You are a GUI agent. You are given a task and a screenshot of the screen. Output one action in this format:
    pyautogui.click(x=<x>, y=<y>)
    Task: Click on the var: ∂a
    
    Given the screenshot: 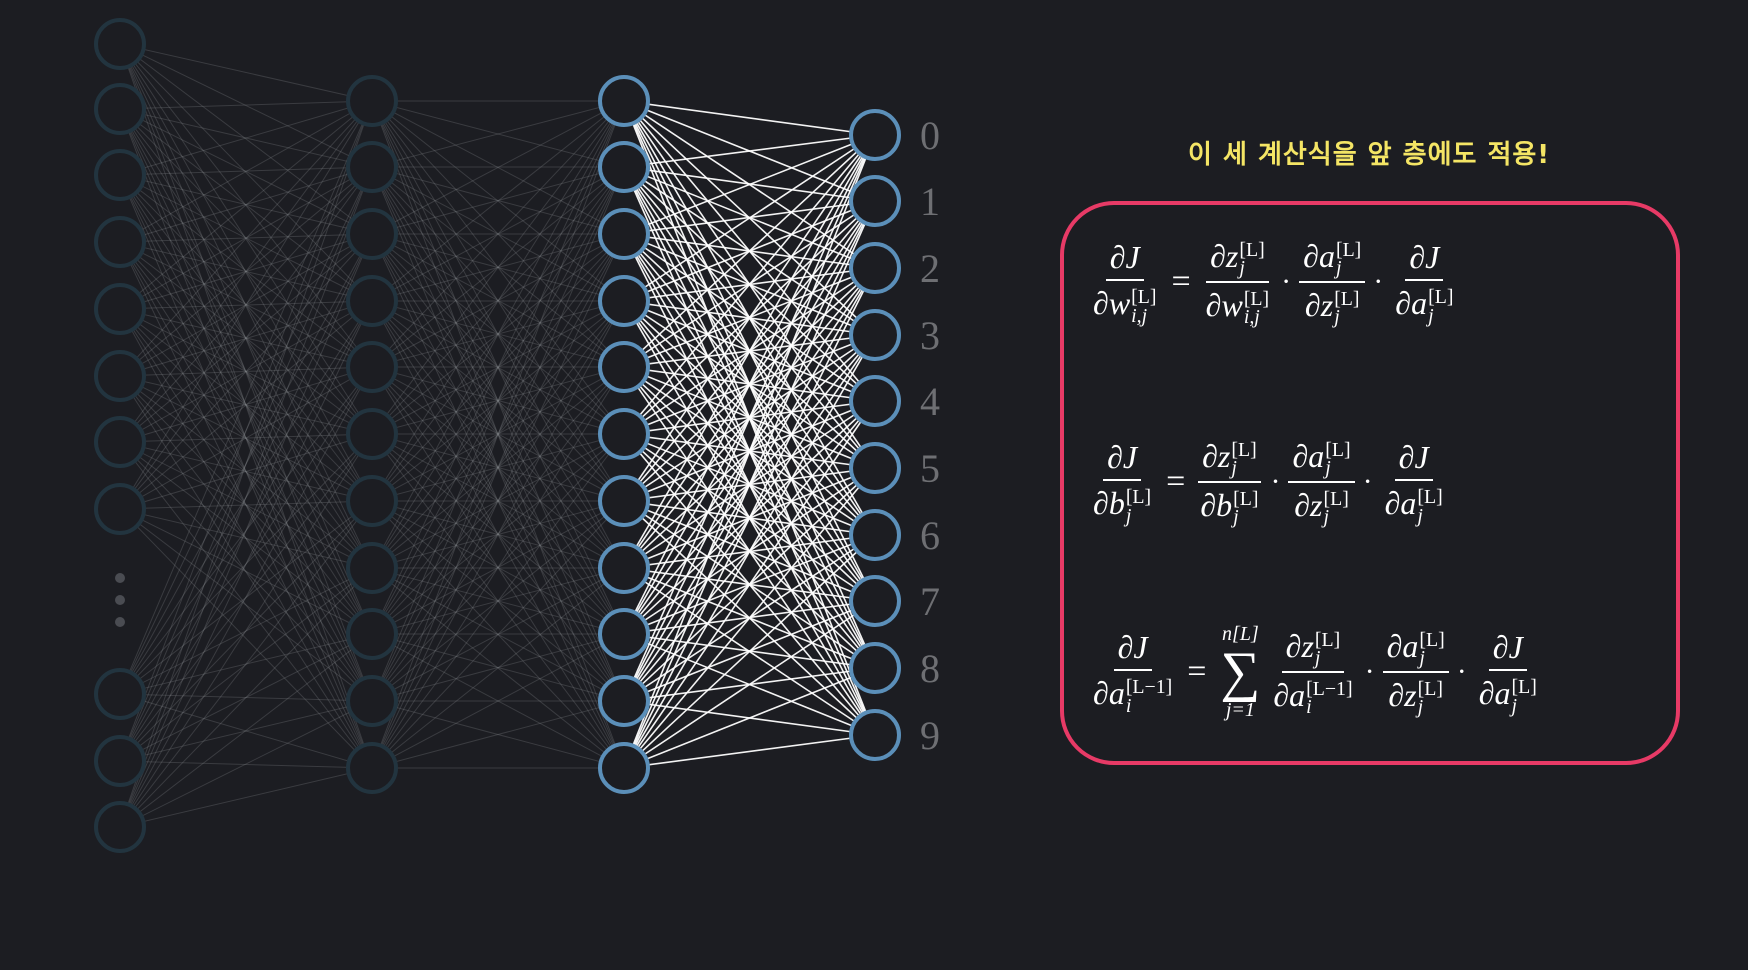 What is the action you would take?
    pyautogui.click(x=1319, y=255)
    